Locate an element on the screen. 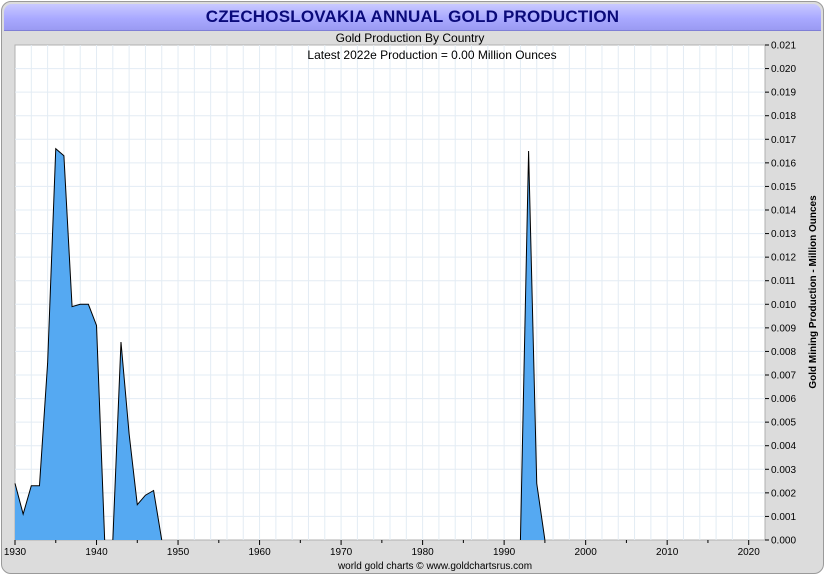 The image size is (825, 575). x-tick-label: 2000 is located at coordinates (586, 552).